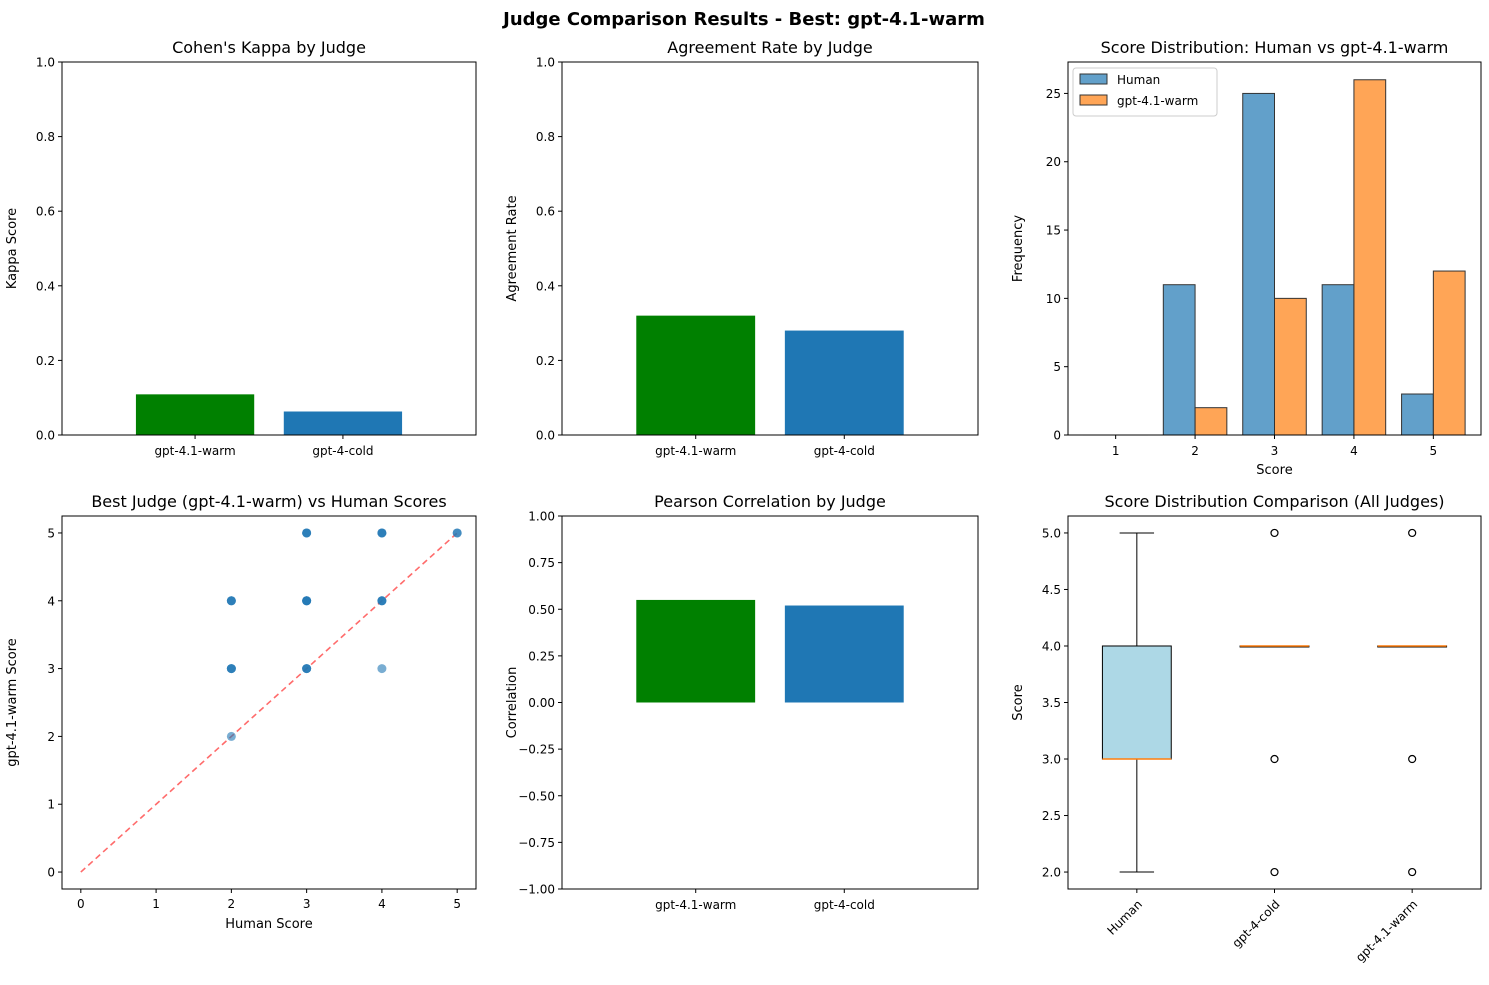 This screenshot has height=985, width=1489. Describe the element at coordinates (1051, 816) in the screenshot. I see `boxplot-ytick-label: 2.5` at that location.